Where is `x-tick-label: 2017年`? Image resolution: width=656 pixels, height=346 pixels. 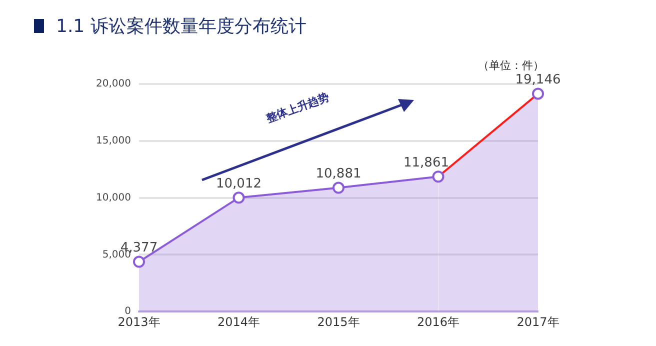 x-tick-label: 2017年 is located at coordinates (538, 321).